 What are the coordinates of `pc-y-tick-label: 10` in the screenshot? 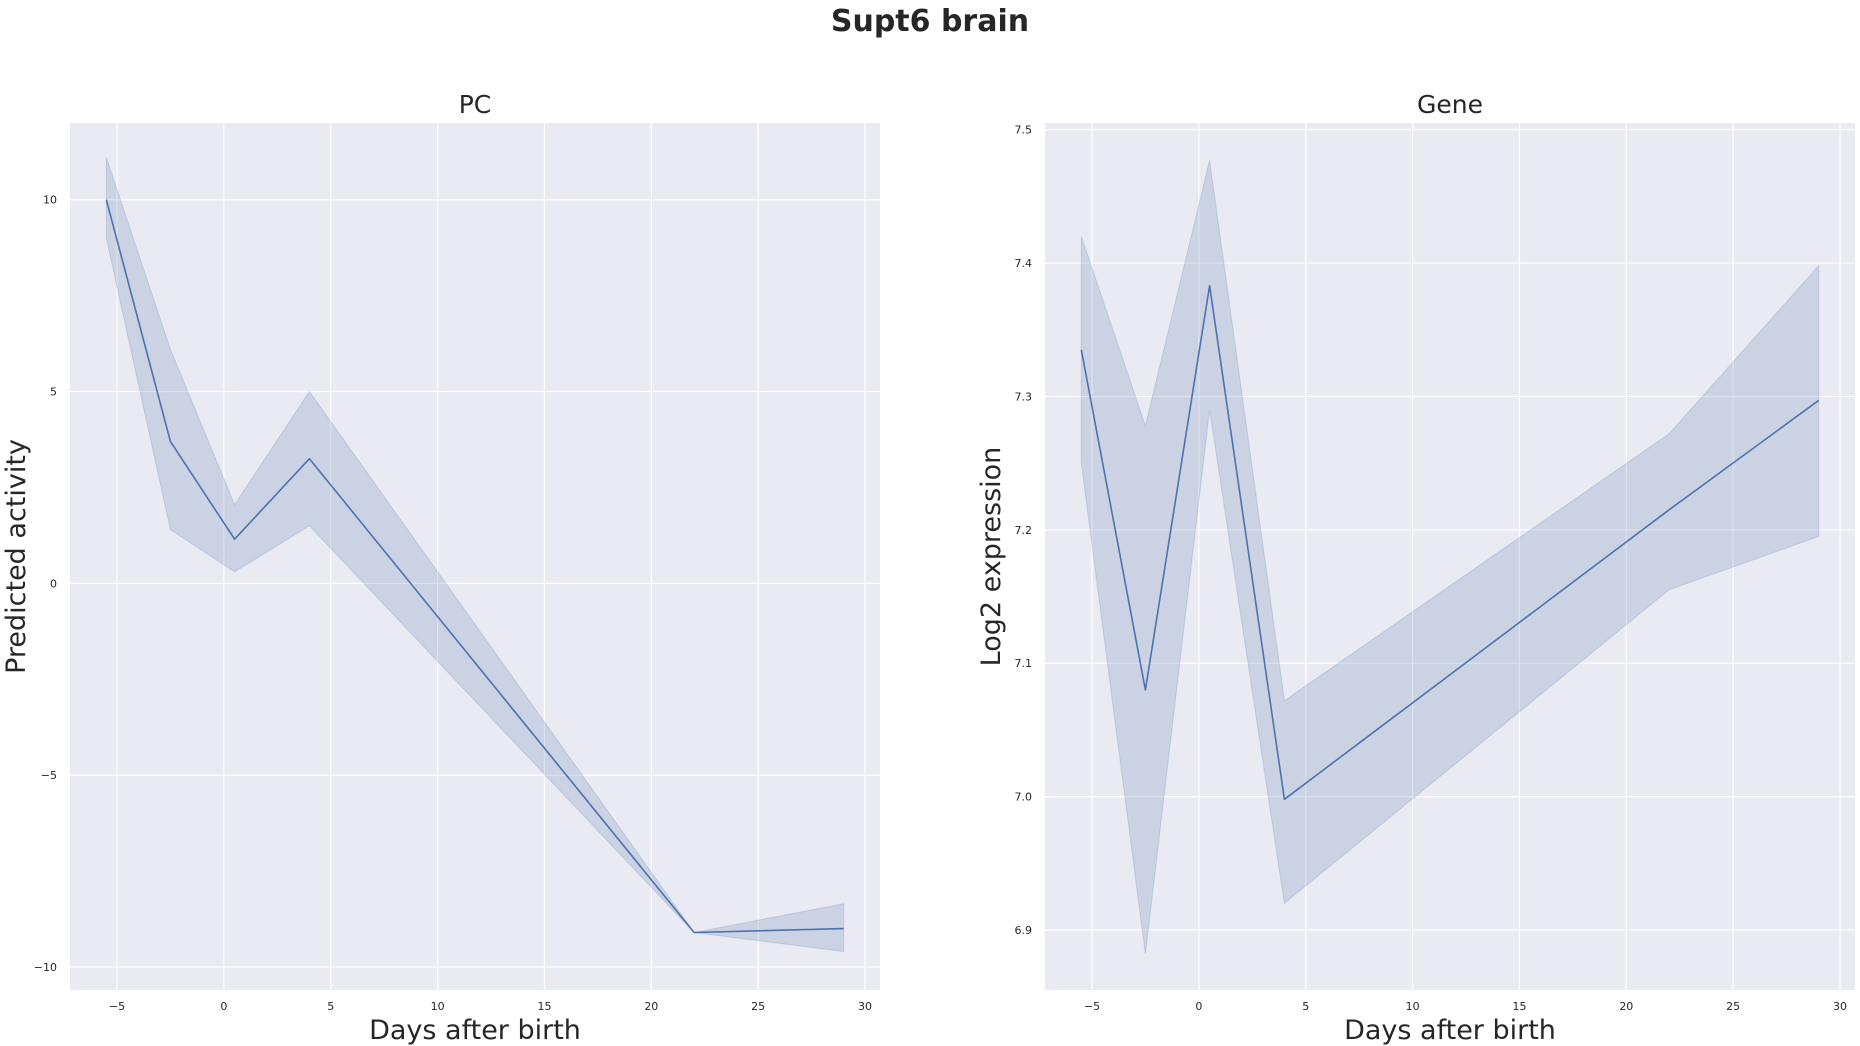 It's located at (50, 200).